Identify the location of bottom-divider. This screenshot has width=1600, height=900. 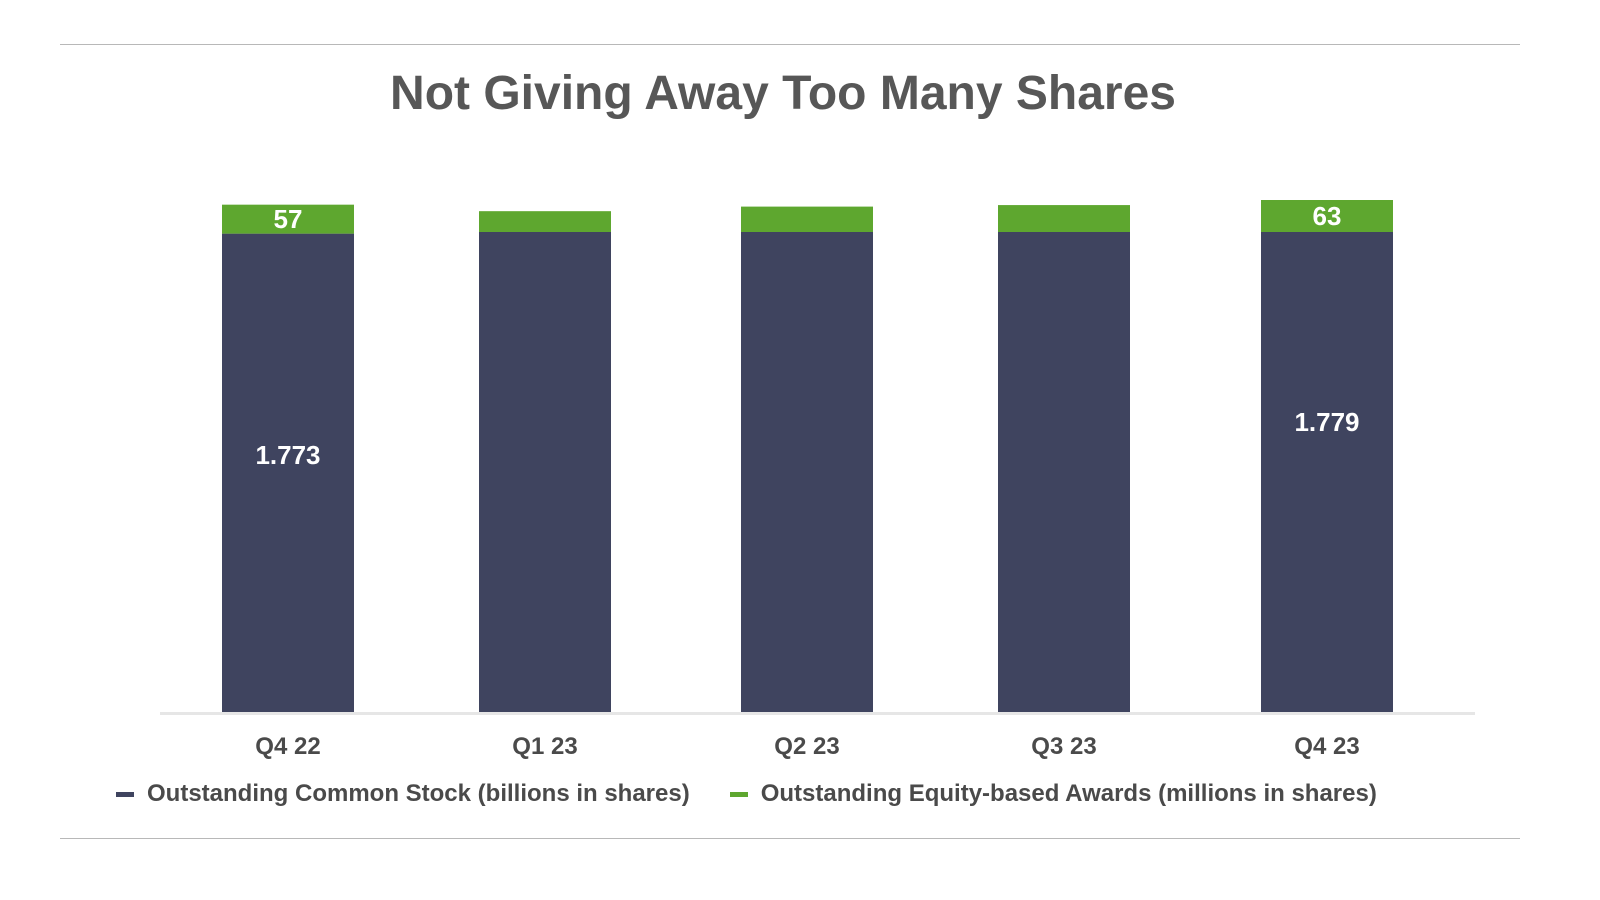
(790, 838).